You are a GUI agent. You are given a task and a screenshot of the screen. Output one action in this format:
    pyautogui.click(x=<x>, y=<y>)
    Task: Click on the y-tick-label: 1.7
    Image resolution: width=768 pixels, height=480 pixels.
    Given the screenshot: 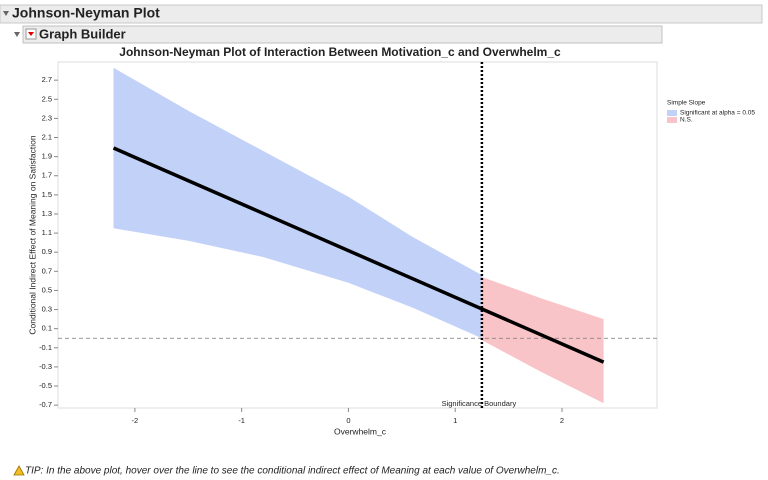 What is the action you would take?
    pyautogui.click(x=47, y=175)
    